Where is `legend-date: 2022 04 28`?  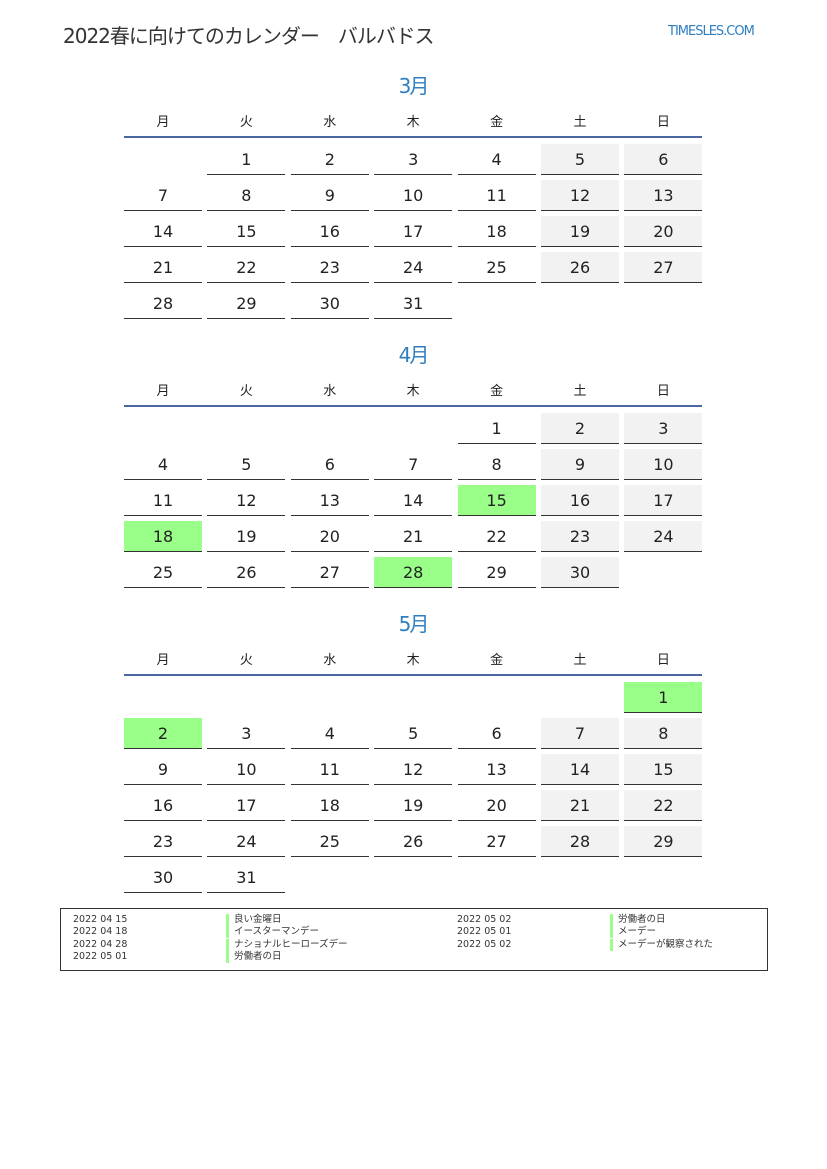
legend-date: 2022 04 28 is located at coordinates (100, 944).